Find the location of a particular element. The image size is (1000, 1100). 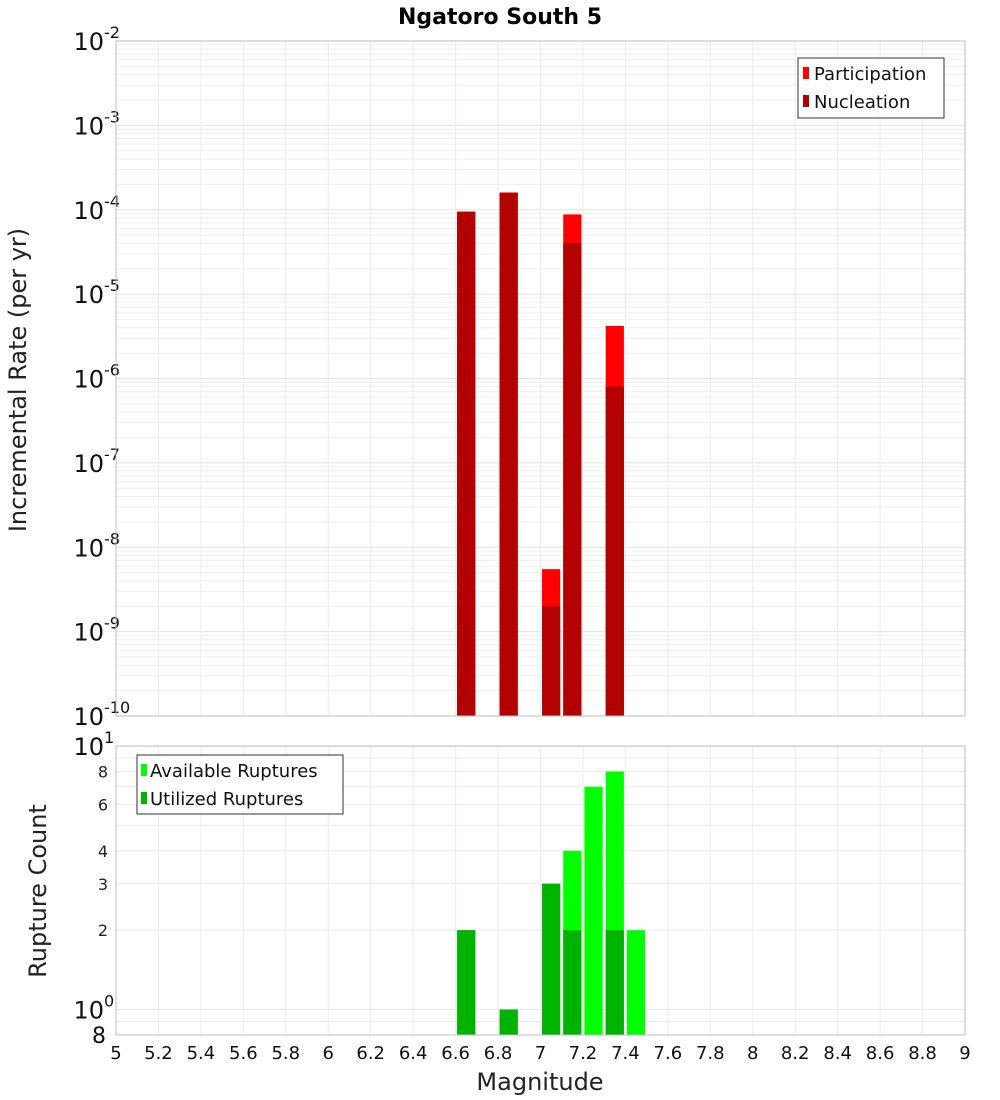

rate-y-tick-exponent: -9 is located at coordinates (112, 623).